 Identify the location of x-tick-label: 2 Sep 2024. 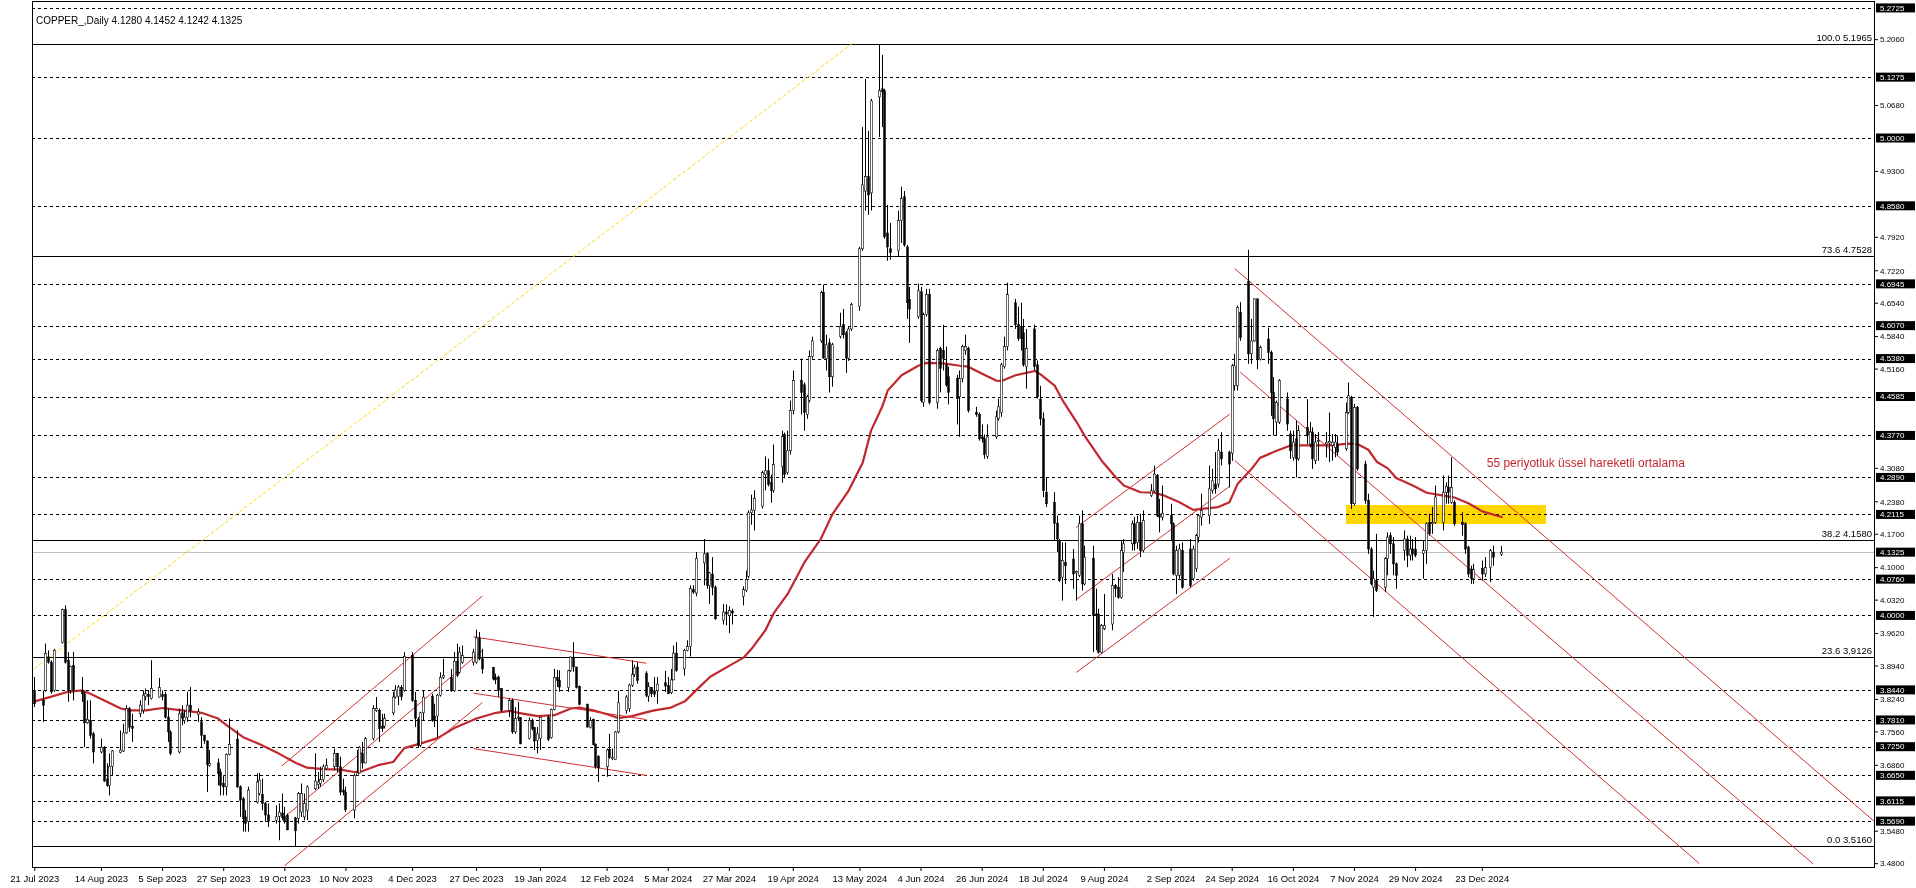
(1171, 878).